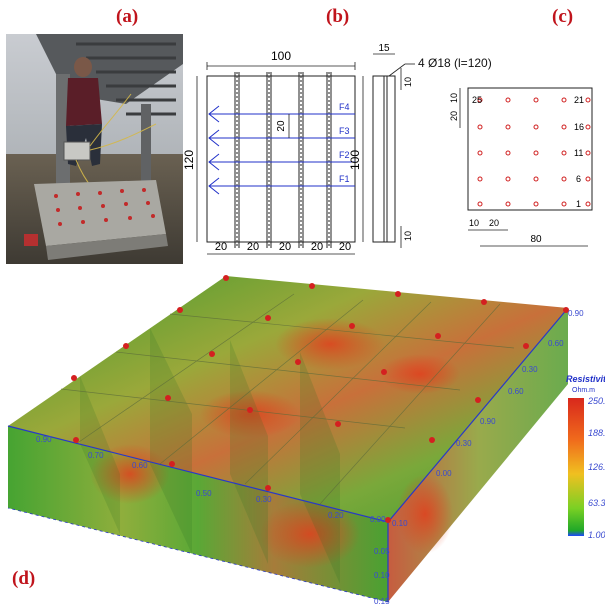 This screenshot has height=607, width=605. I want to click on axis-front-3: 0.50, so click(204, 493).